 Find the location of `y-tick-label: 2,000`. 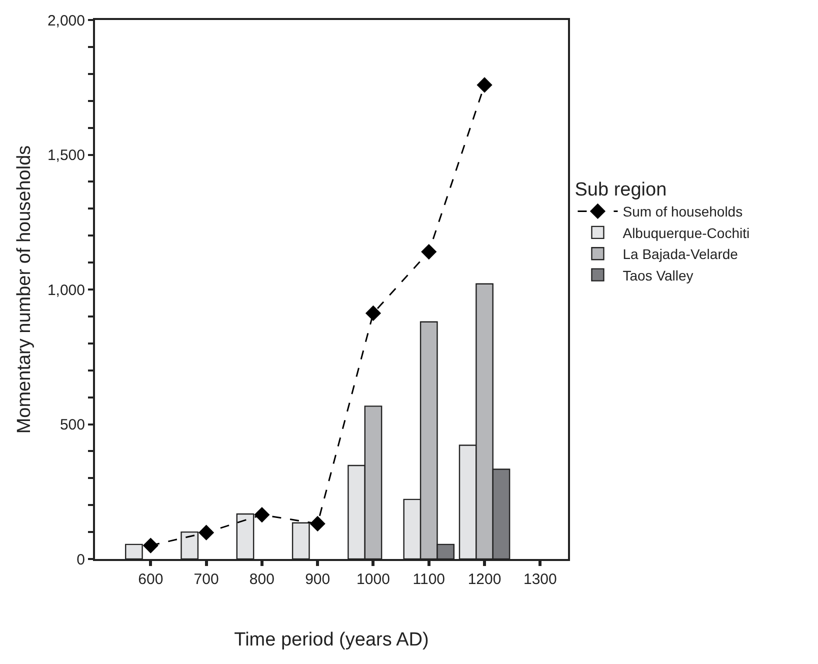

y-tick-label: 2,000 is located at coordinates (66, 21).